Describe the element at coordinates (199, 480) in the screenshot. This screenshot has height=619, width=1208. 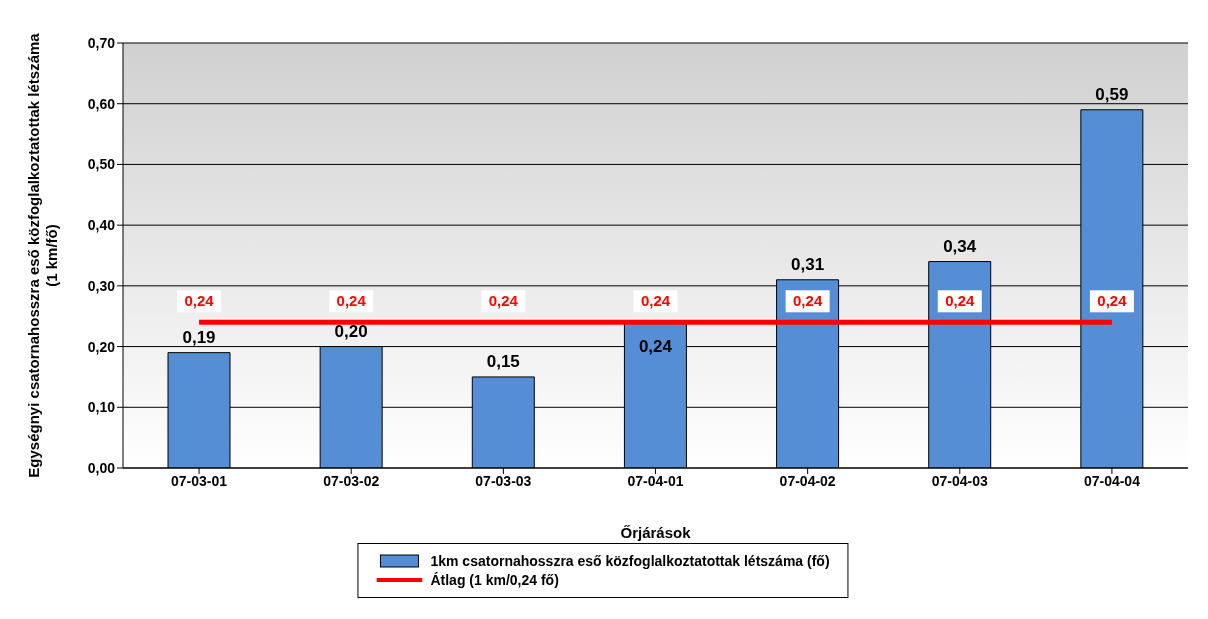
I see `x-tick-label: 07-03-01` at that location.